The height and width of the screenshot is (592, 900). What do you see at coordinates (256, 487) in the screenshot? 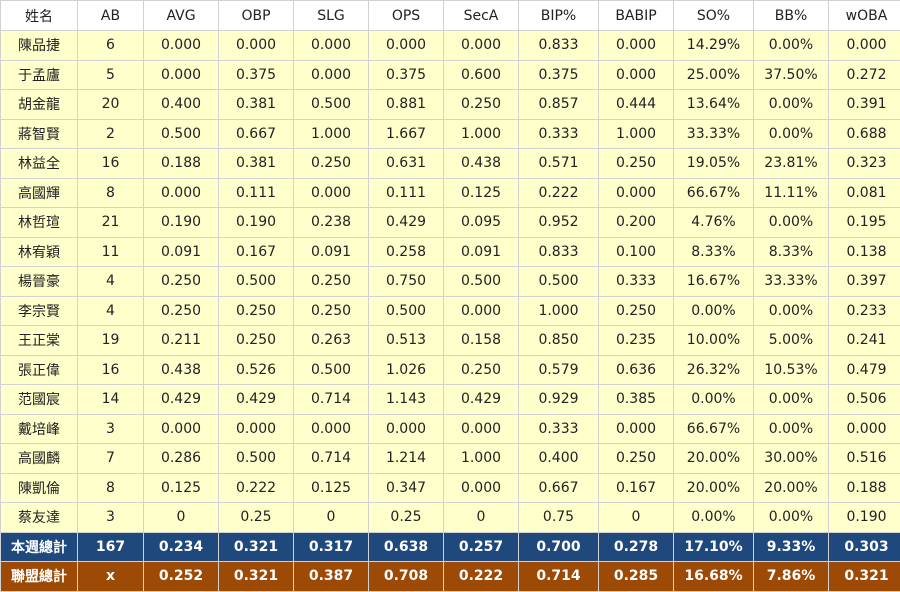
I see `obp-cell: 0.222` at bounding box center [256, 487].